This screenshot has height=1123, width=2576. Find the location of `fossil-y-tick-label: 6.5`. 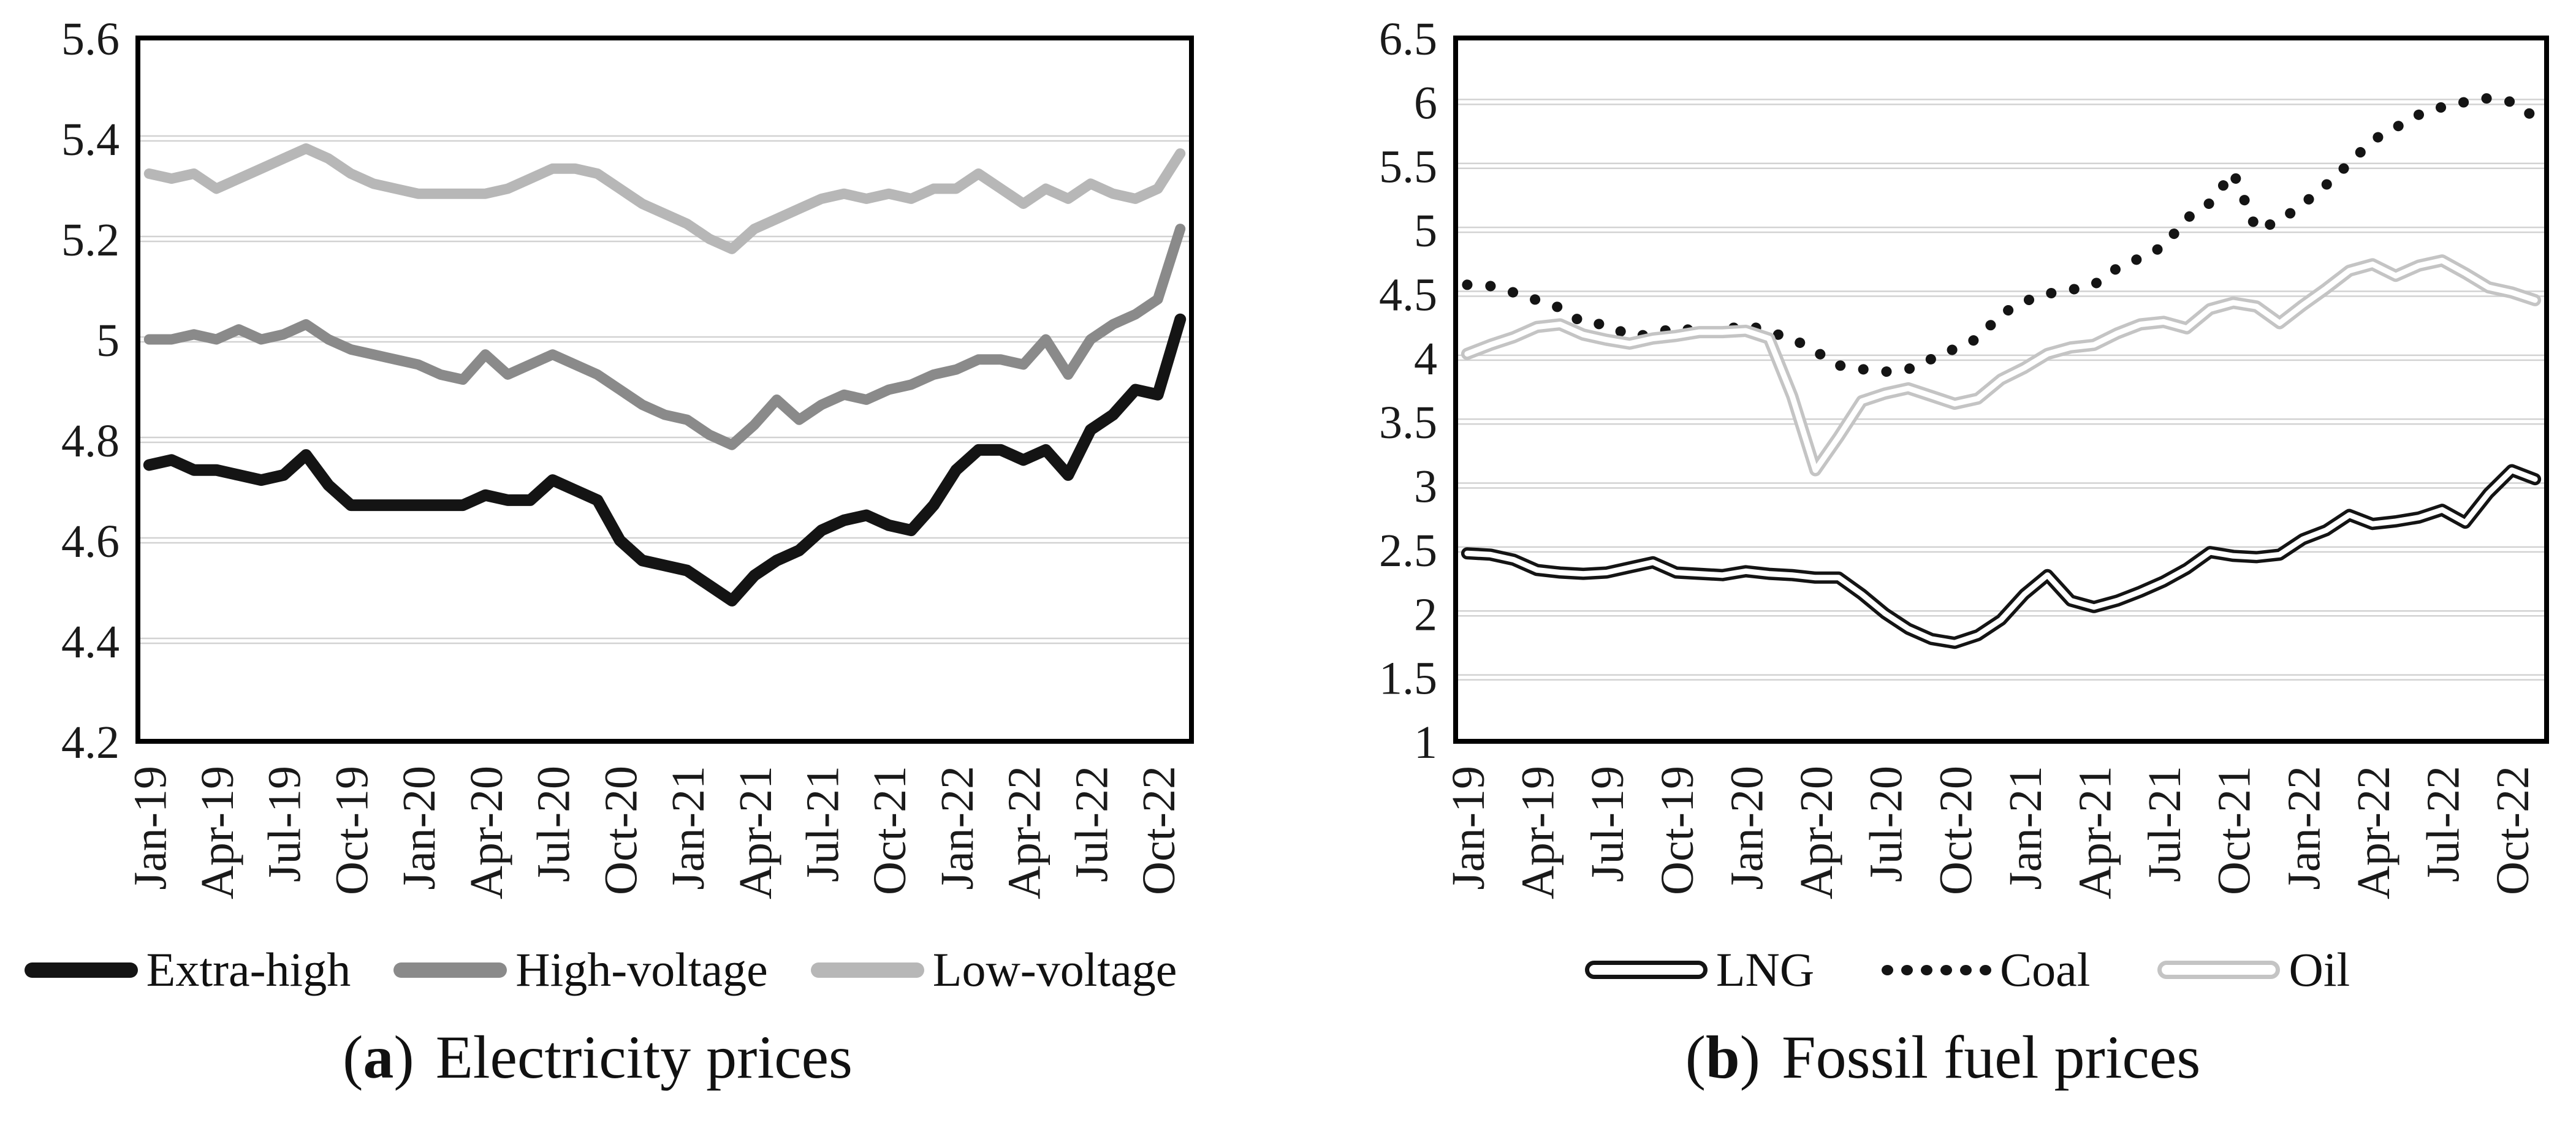

fossil-y-tick-label: 6.5 is located at coordinates (1408, 39).